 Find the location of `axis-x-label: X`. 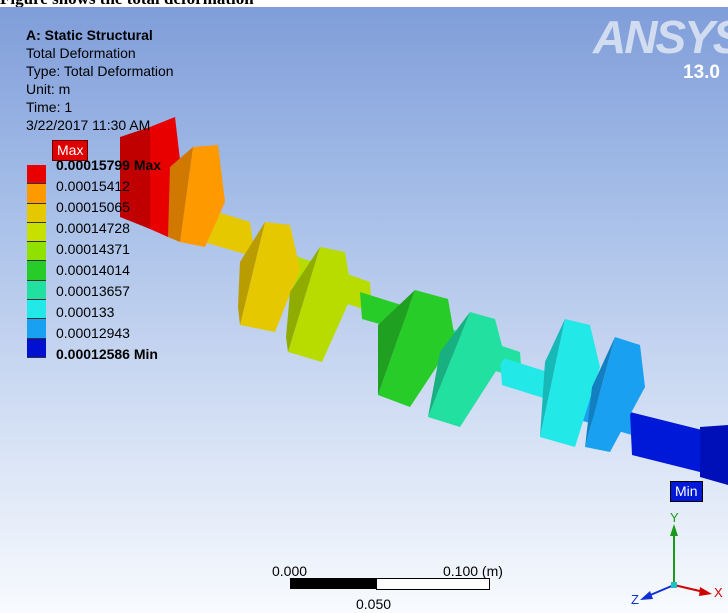

axis-x-label: X is located at coordinates (718, 592).